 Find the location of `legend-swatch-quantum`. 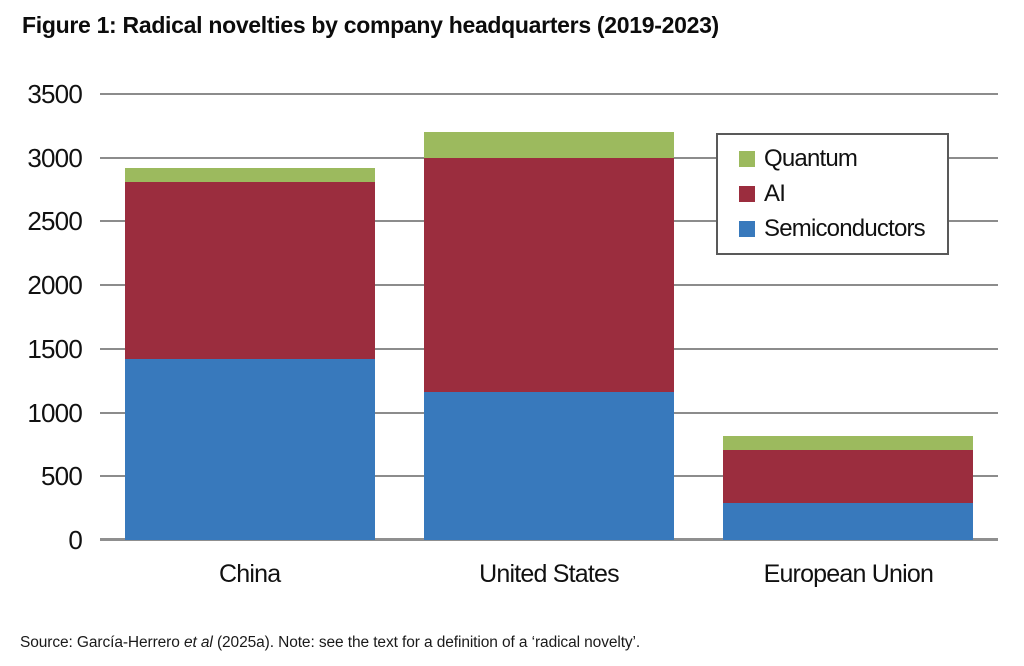

legend-swatch-quantum is located at coordinates (747, 159).